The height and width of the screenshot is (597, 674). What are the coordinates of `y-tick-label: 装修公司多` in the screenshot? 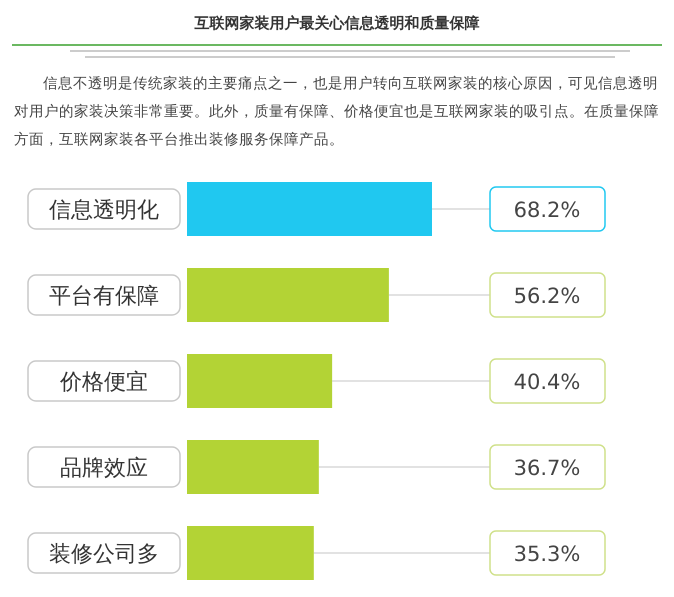 It's located at (104, 554).